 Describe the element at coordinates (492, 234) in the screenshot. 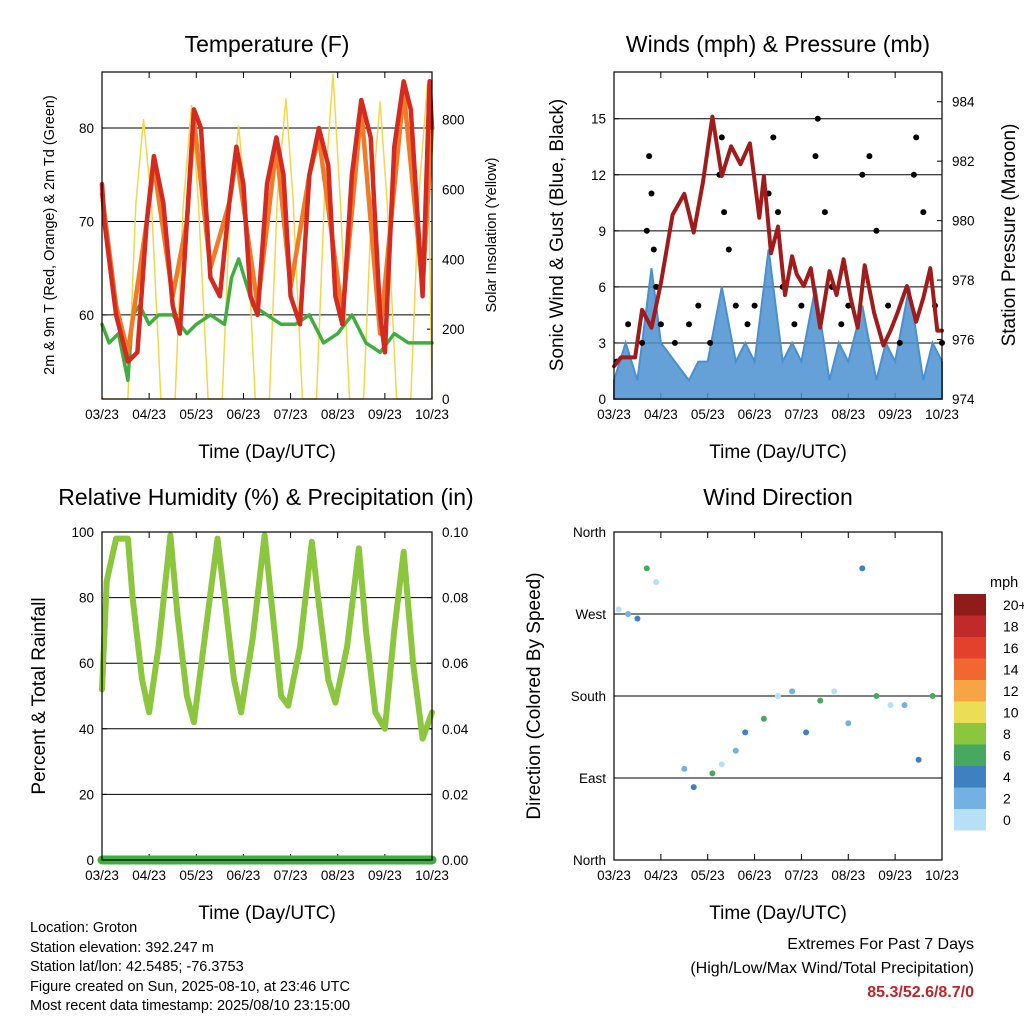

I see `temperature-ylabel-right: Solar Insolation (Yellow)` at that location.